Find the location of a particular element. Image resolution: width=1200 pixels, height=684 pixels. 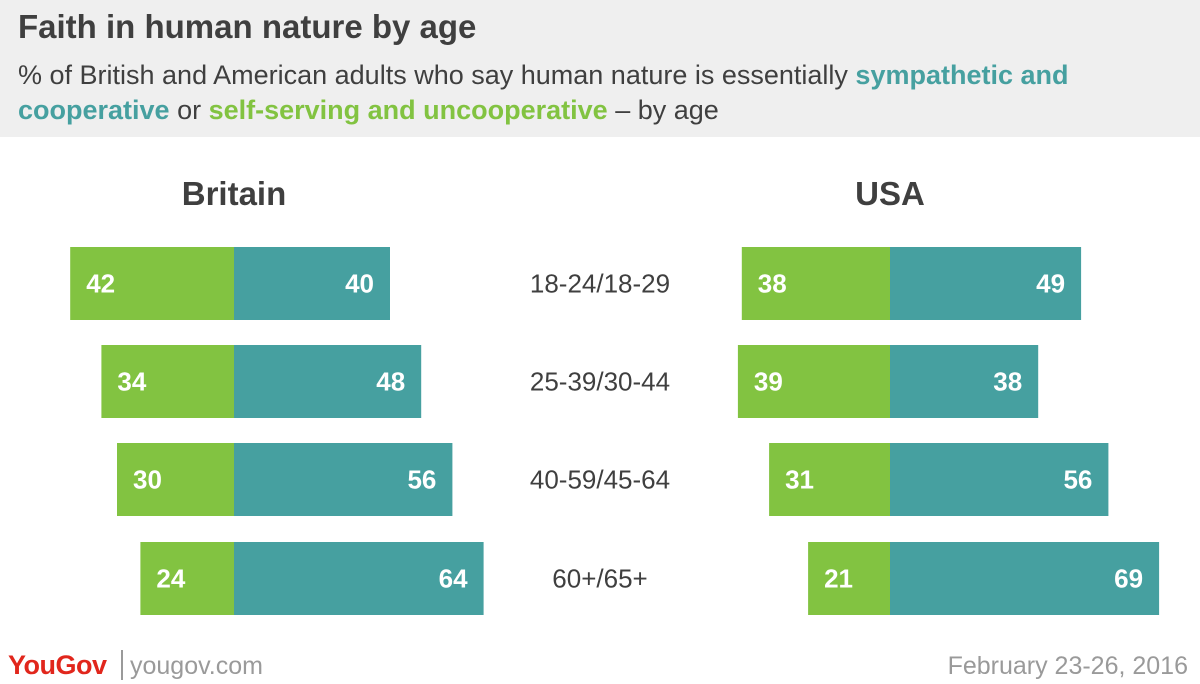

label-self-serving: 21 is located at coordinates (838, 579).